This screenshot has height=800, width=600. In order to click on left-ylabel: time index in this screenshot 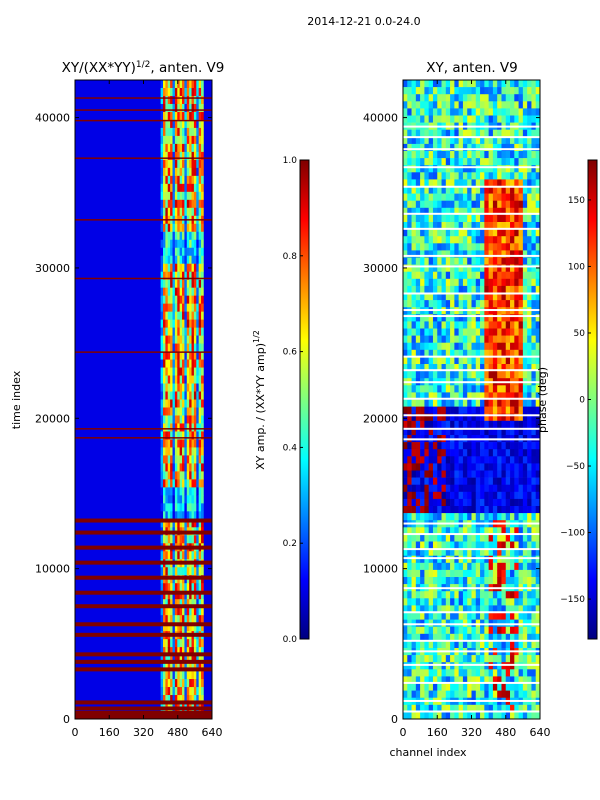, I will do `click(16, 399)`.